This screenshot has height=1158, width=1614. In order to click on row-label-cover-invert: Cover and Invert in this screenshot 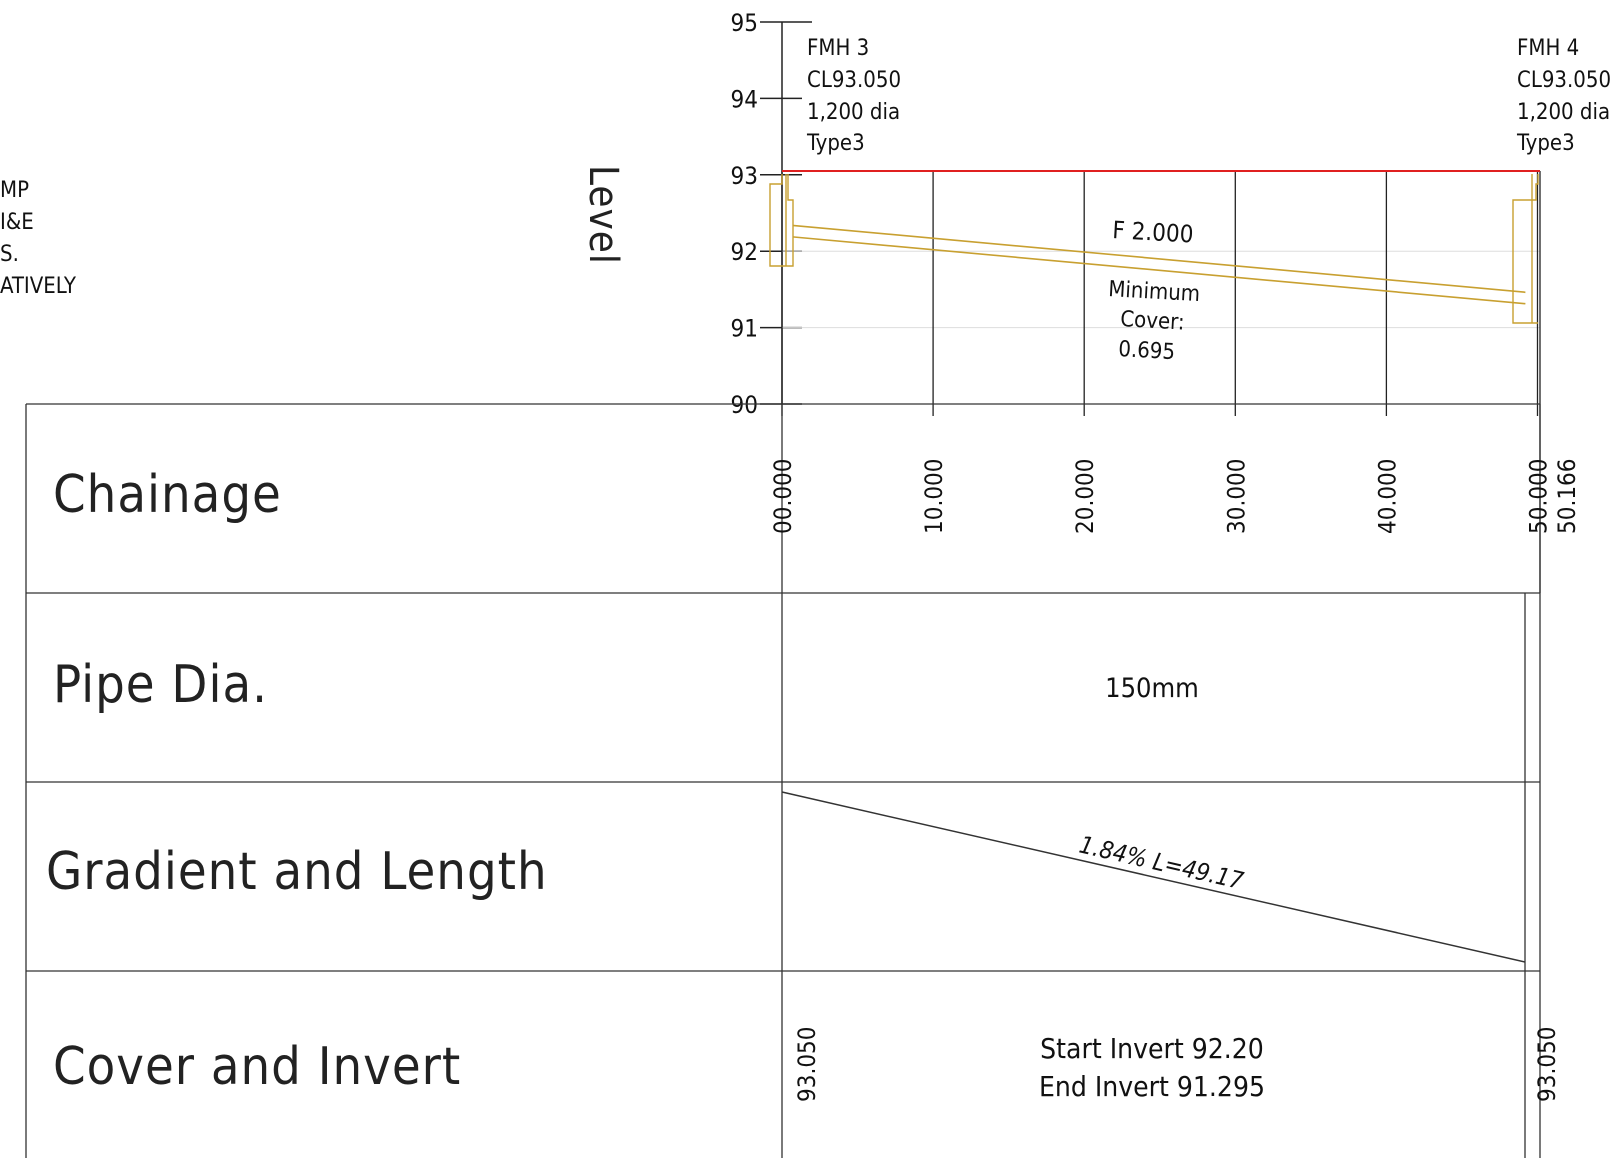, I will do `click(257, 1067)`.